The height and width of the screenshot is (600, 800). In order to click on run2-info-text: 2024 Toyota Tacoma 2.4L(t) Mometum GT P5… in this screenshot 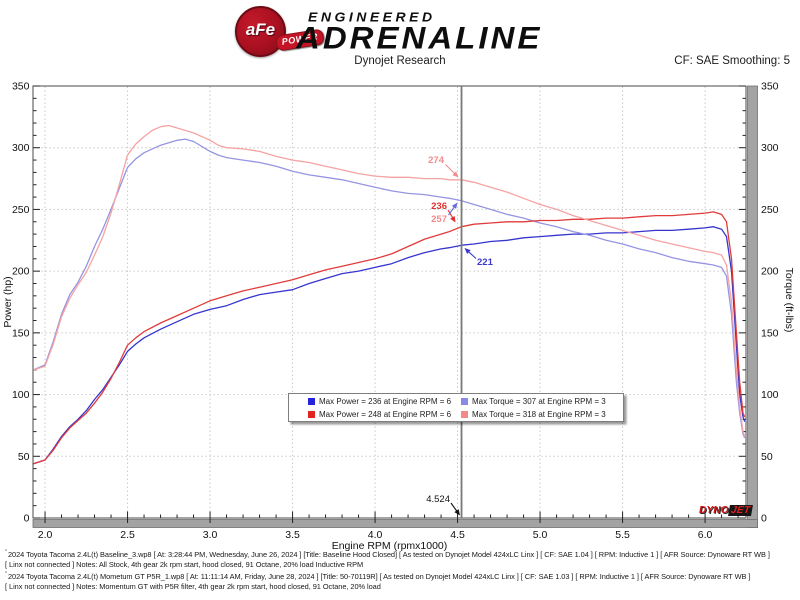, I will do `click(379, 576)`.